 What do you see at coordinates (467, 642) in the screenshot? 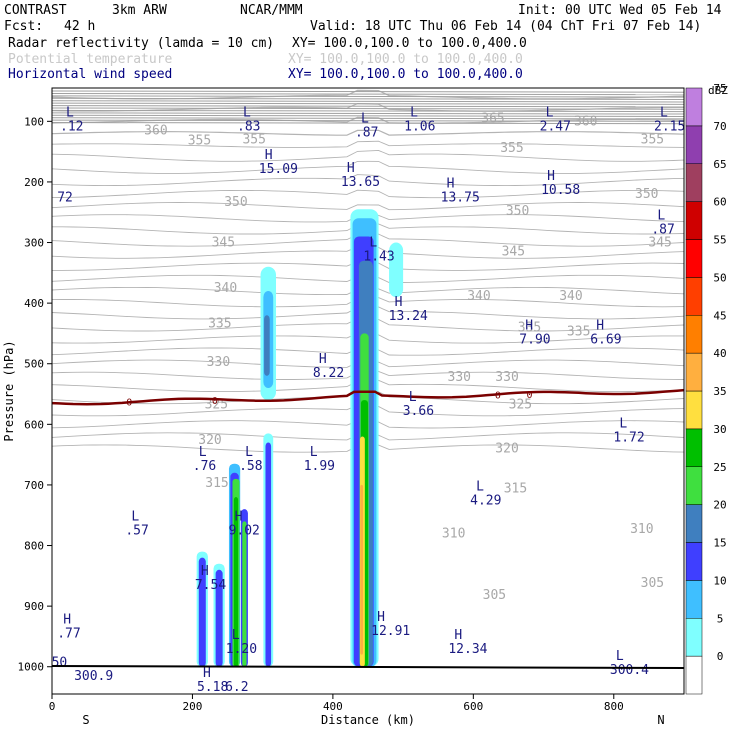
I see `wind-extremum: H12.34` at bounding box center [467, 642].